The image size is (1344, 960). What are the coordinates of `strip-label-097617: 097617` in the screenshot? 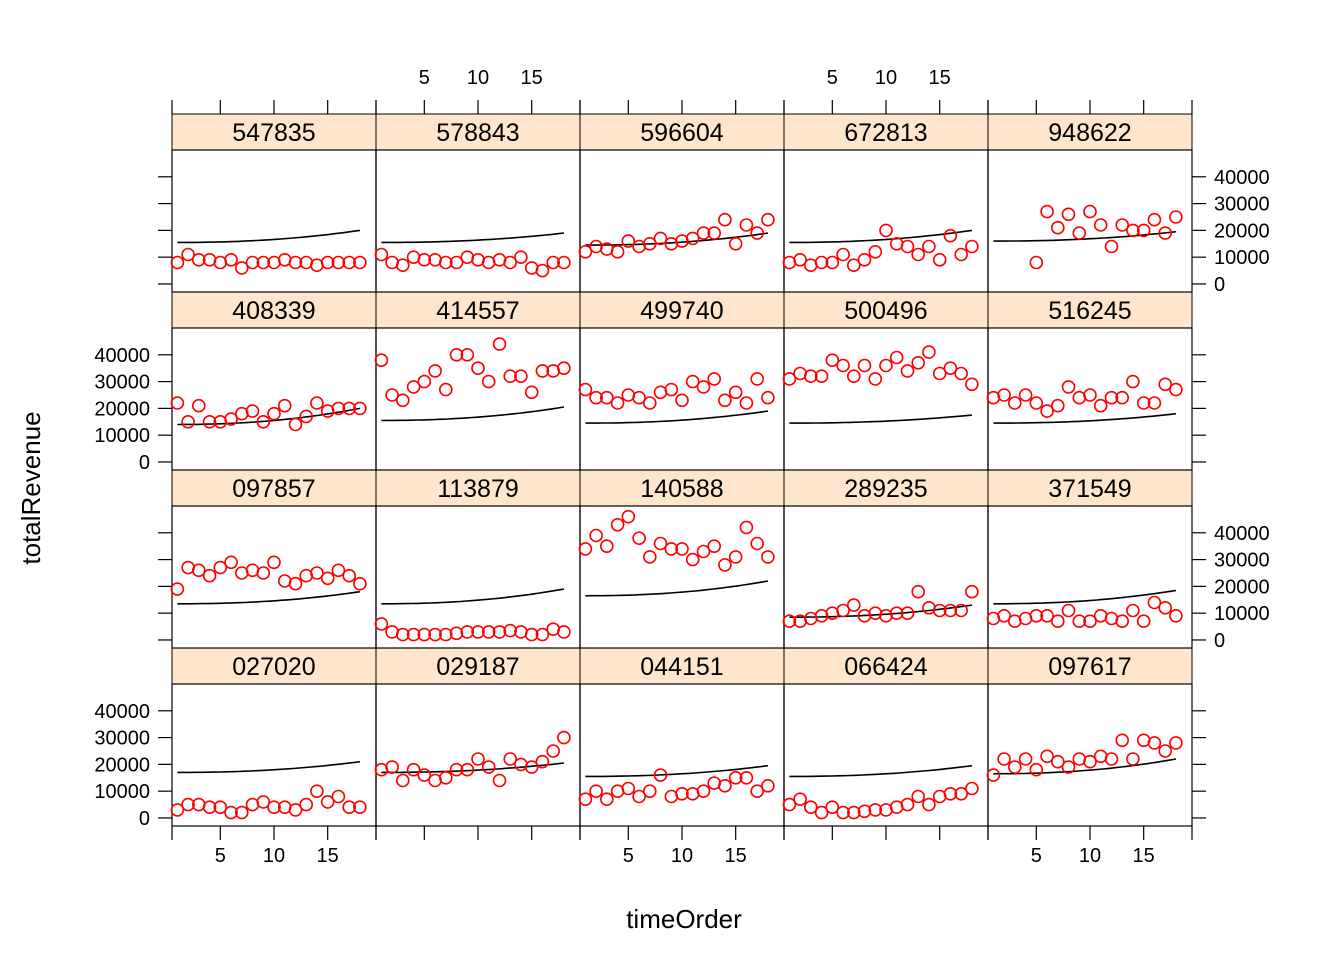 It's located at (1089, 667).